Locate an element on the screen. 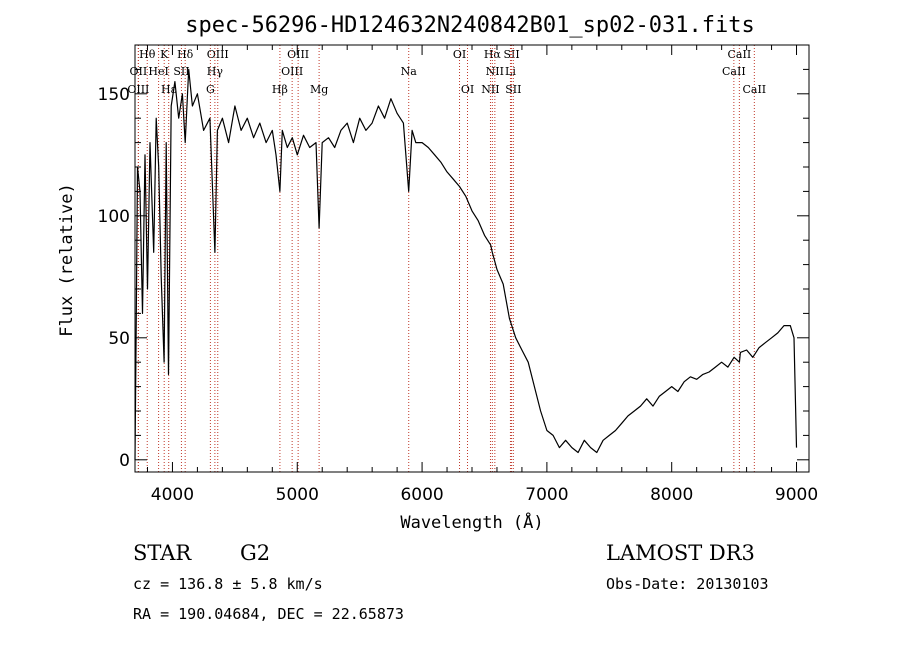 Image resolution: width=900 pixels, height=649 pixels. spectral-line-label: HeI is located at coordinates (158, 71).